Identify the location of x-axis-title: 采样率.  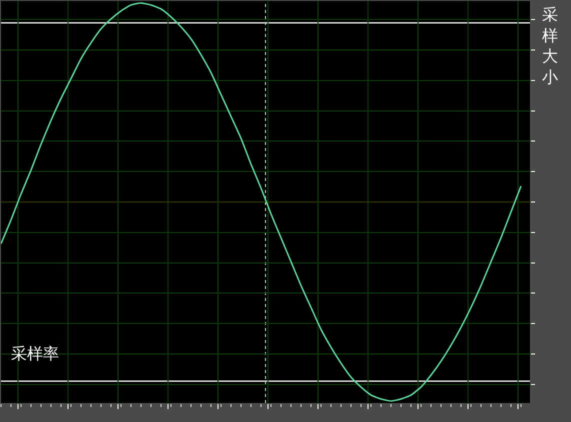
(35, 353).